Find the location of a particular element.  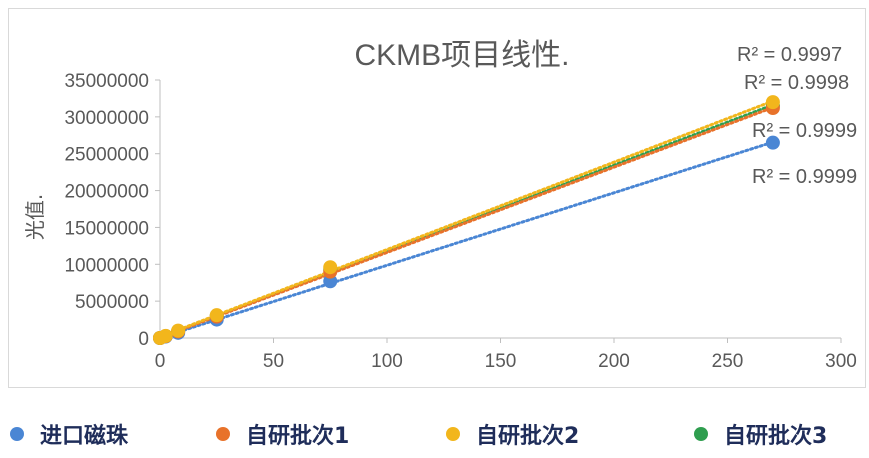

legend-label: 自研批次1 is located at coordinates (298, 436).